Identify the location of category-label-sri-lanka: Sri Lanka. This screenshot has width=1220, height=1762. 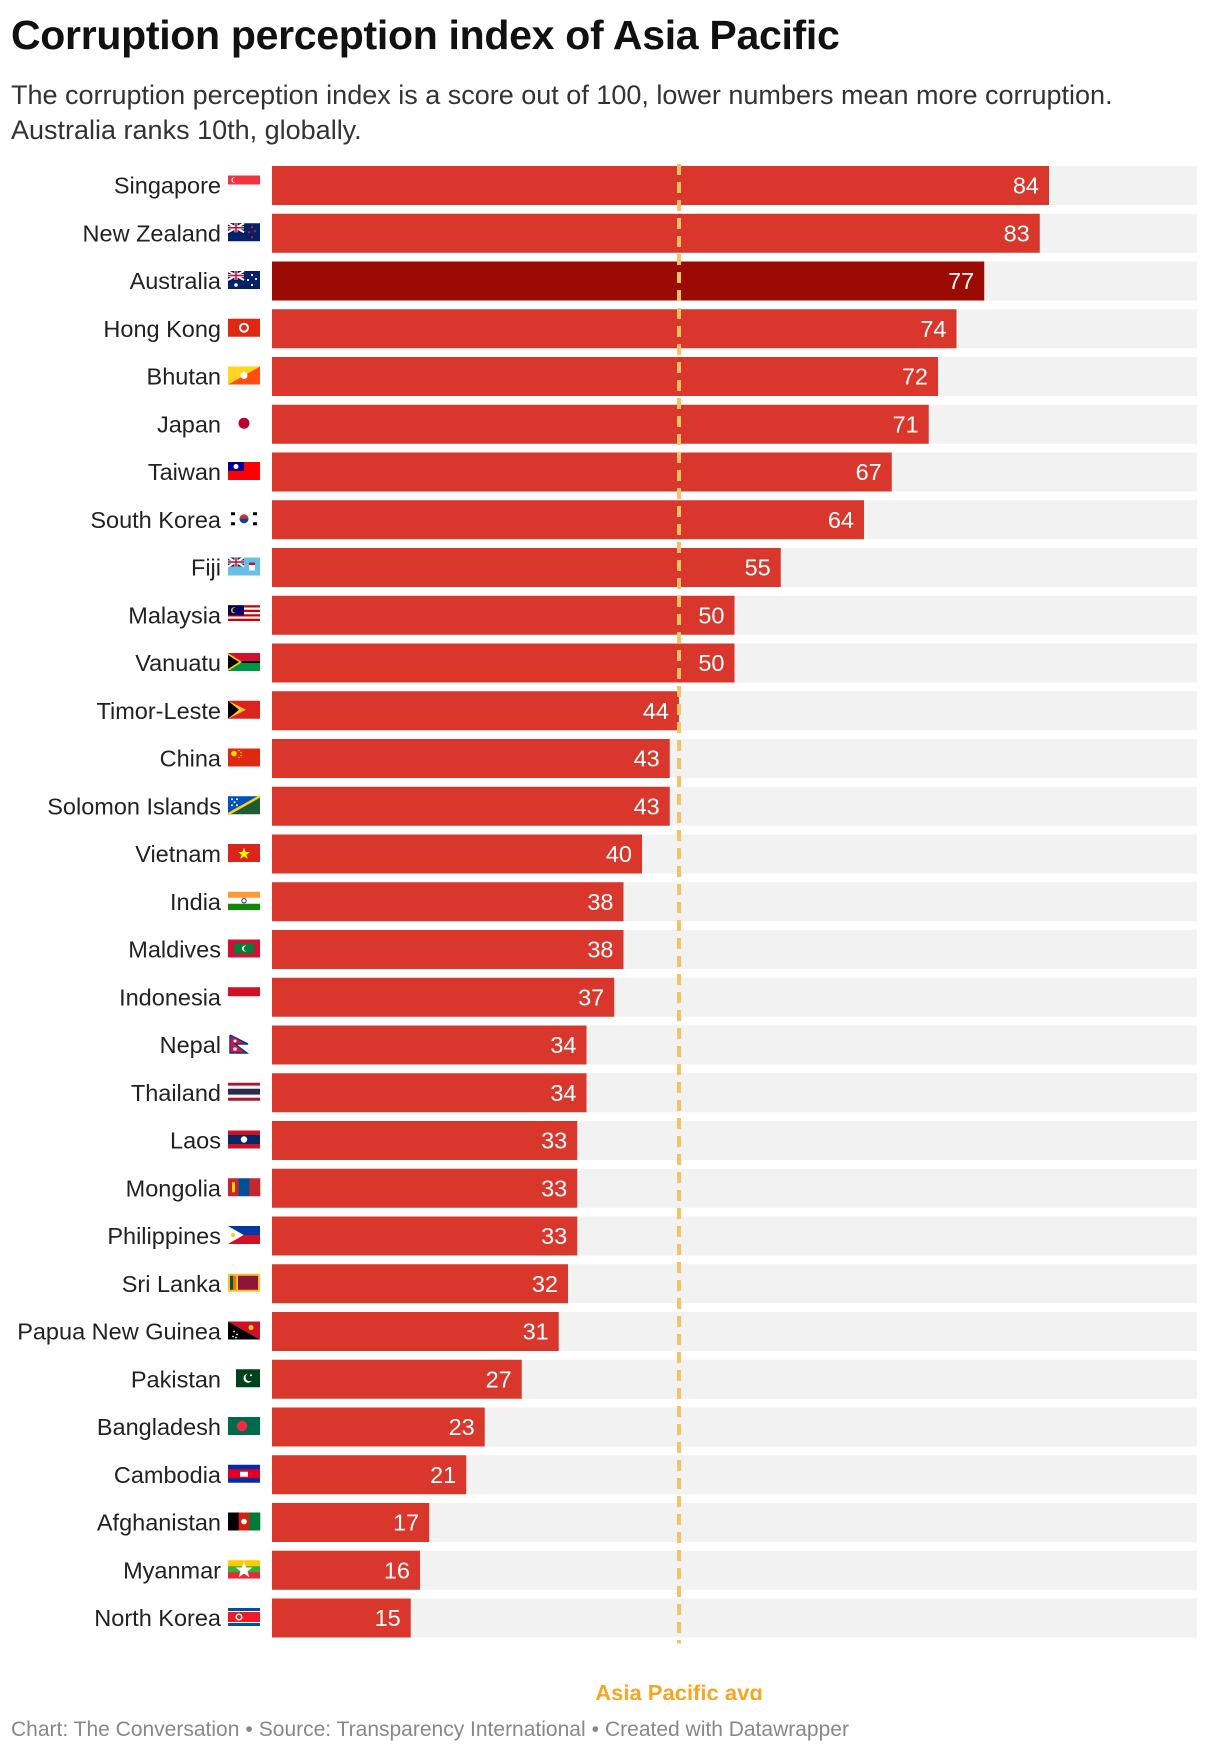
(172, 1284).